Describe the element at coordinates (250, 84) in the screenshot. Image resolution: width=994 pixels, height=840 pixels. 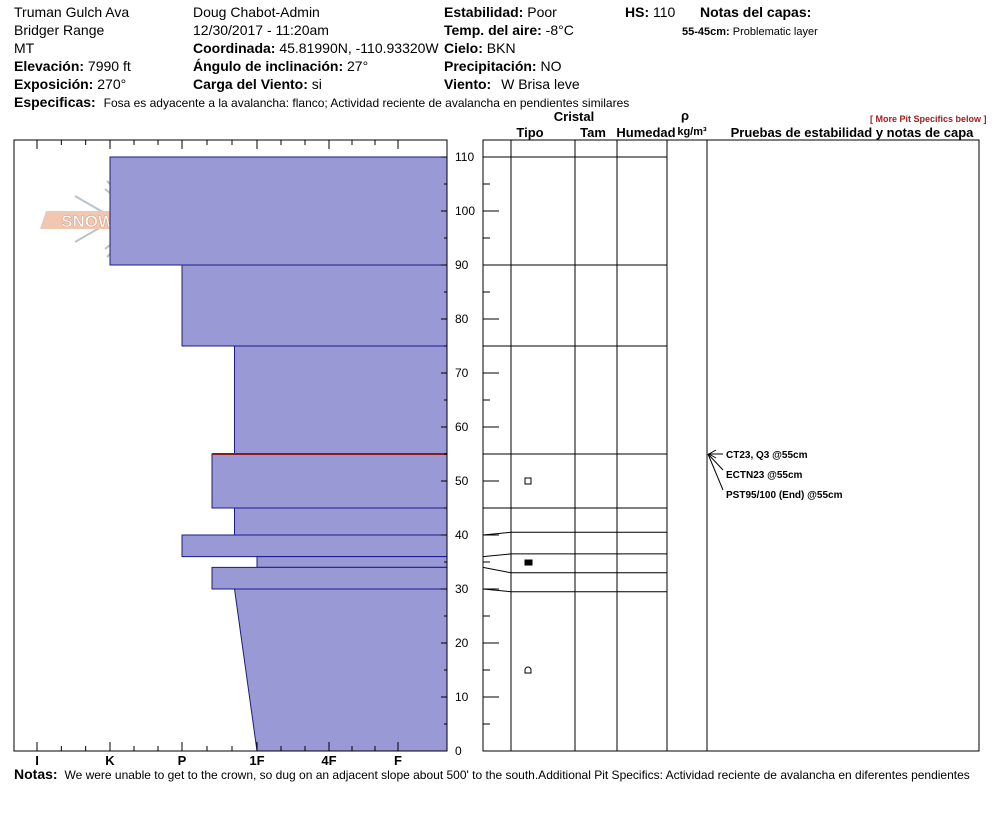
I see `windload-label: Carga del Viento:` at that location.